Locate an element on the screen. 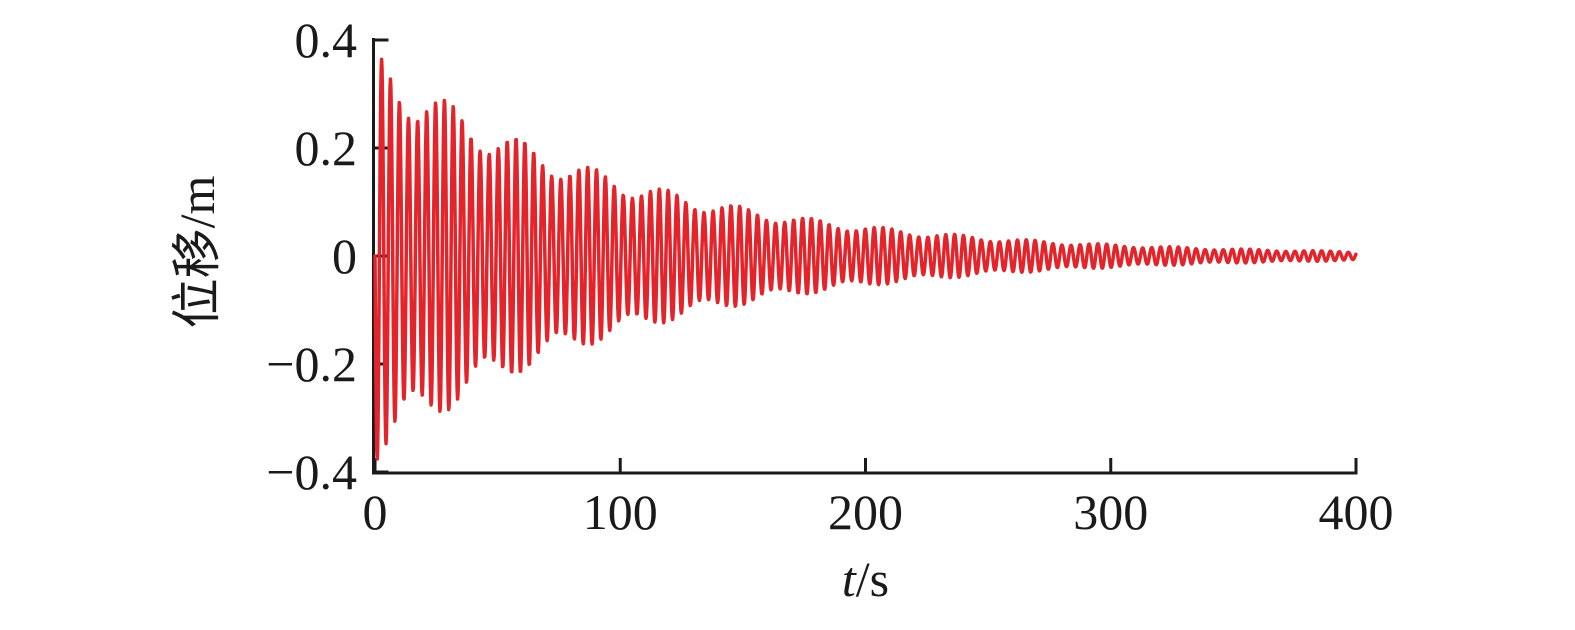 The width and height of the screenshot is (1575, 630). y-tick-label: −0.2 is located at coordinates (311, 364).